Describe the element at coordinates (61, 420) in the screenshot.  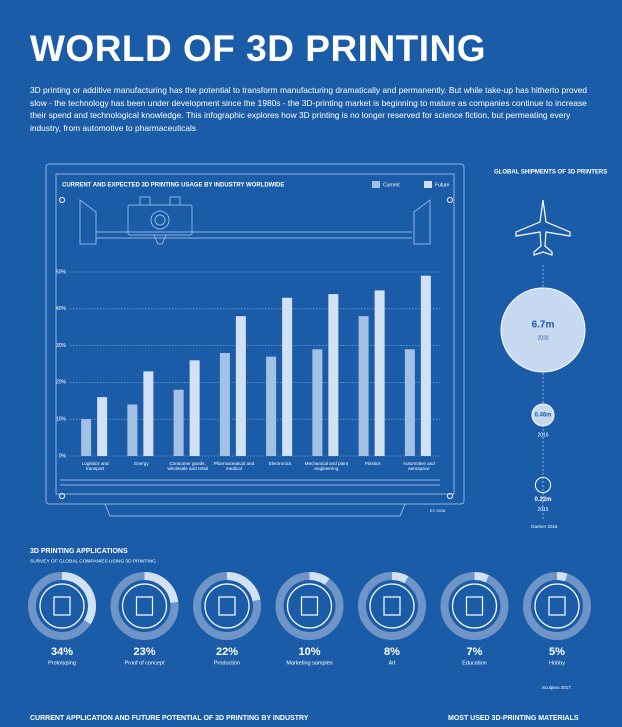
I see `y-tick-label: 10%` at that location.